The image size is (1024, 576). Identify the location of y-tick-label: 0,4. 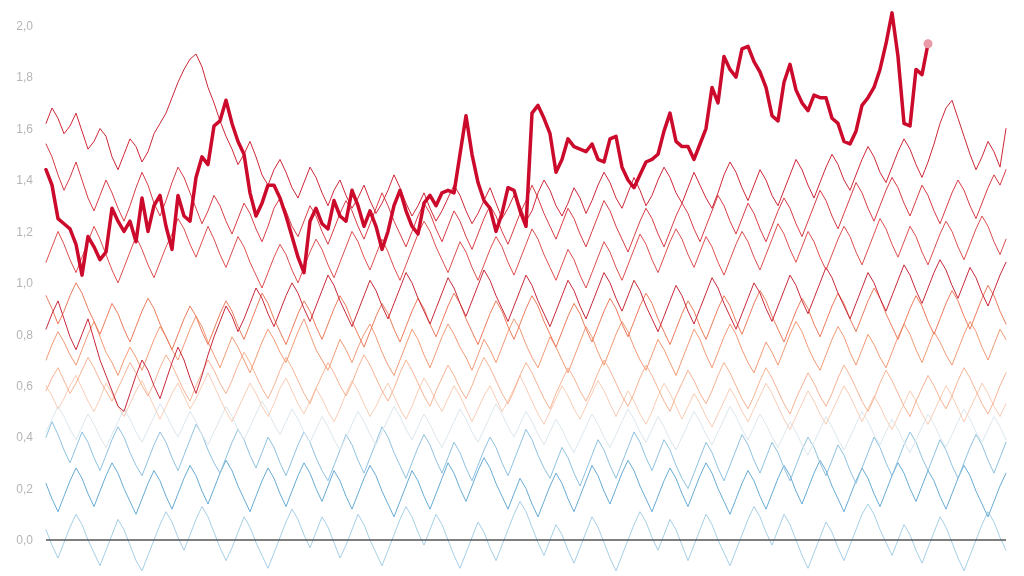
(25, 437).